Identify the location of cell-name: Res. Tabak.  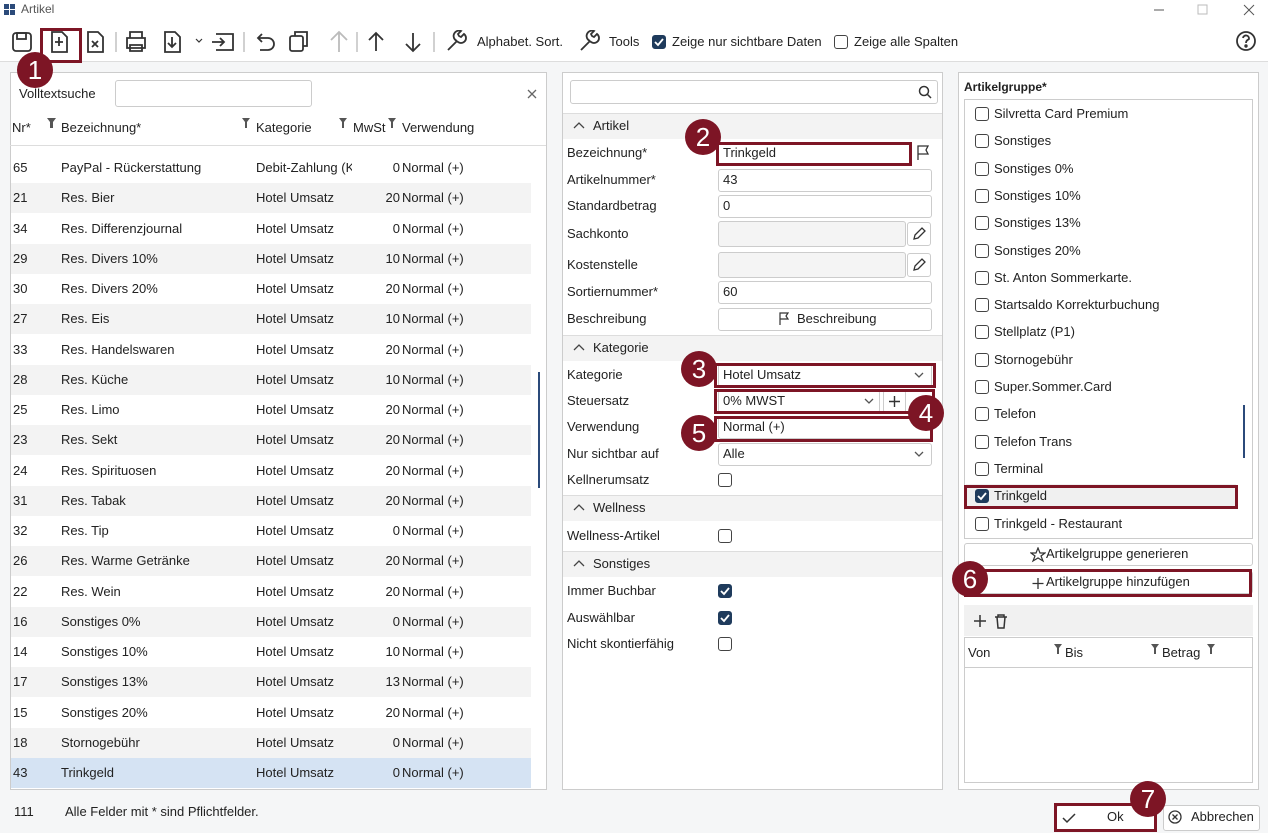
(93, 500).